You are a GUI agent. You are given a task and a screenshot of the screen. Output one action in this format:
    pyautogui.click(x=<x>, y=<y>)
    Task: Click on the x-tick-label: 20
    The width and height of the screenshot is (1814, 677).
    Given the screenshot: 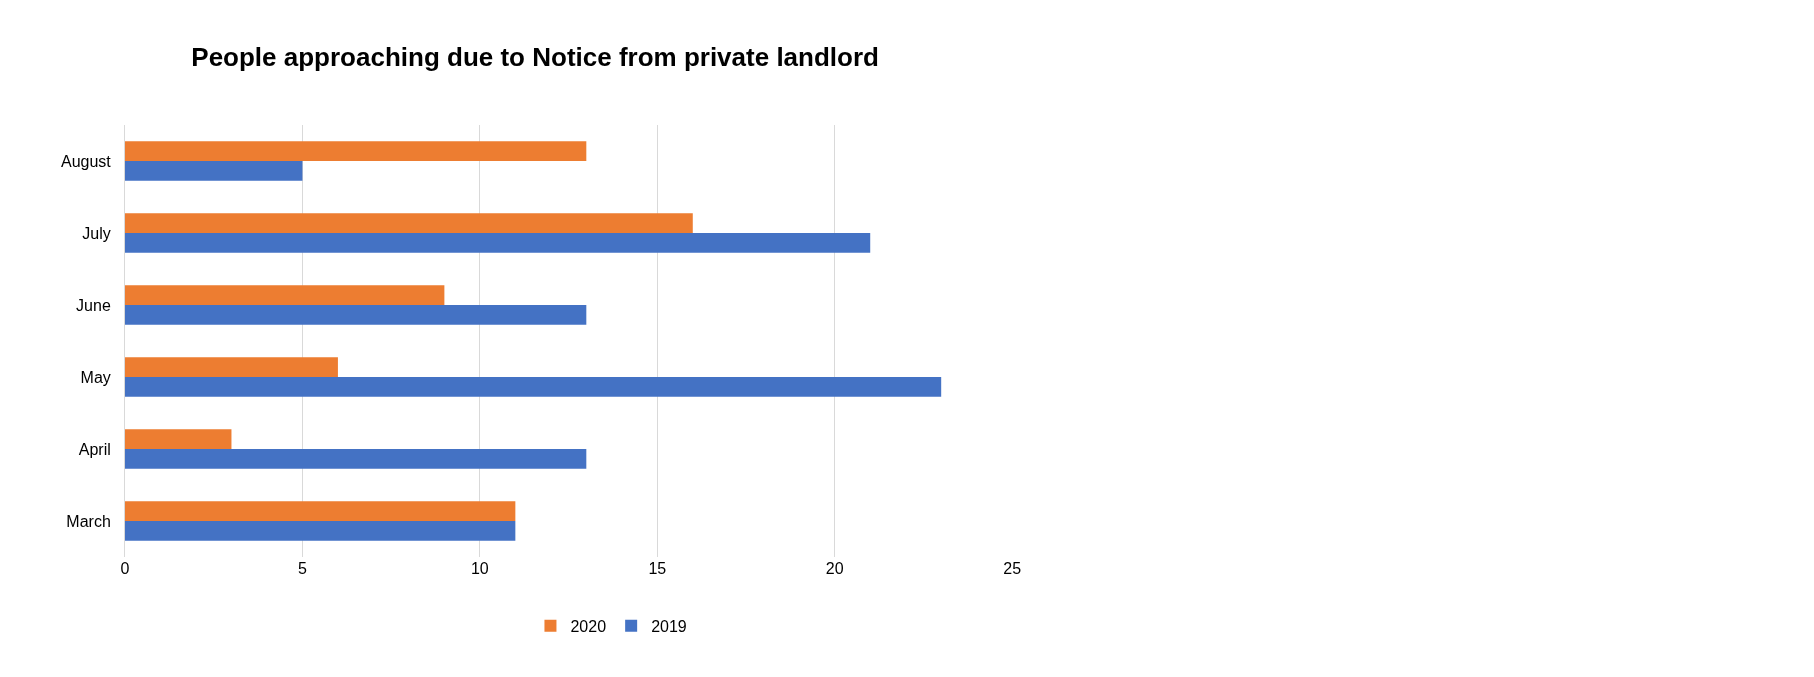 What is the action you would take?
    pyautogui.click(x=834, y=568)
    